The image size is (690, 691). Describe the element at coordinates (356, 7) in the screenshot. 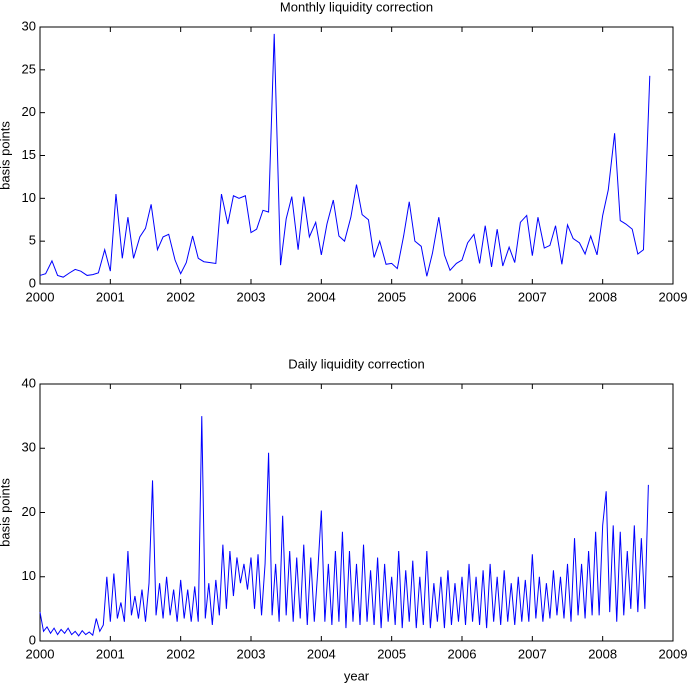

I see `chart-title: Monthly liquidity correction` at that location.